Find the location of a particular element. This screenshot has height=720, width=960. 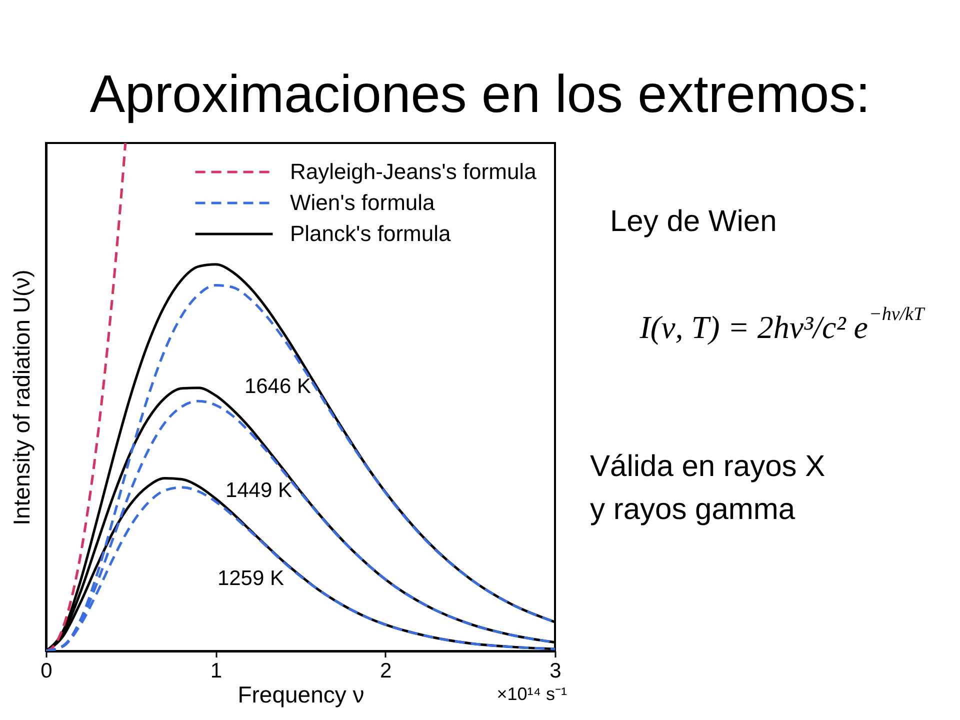

legend-label: Wien's formula is located at coordinates (363, 202).